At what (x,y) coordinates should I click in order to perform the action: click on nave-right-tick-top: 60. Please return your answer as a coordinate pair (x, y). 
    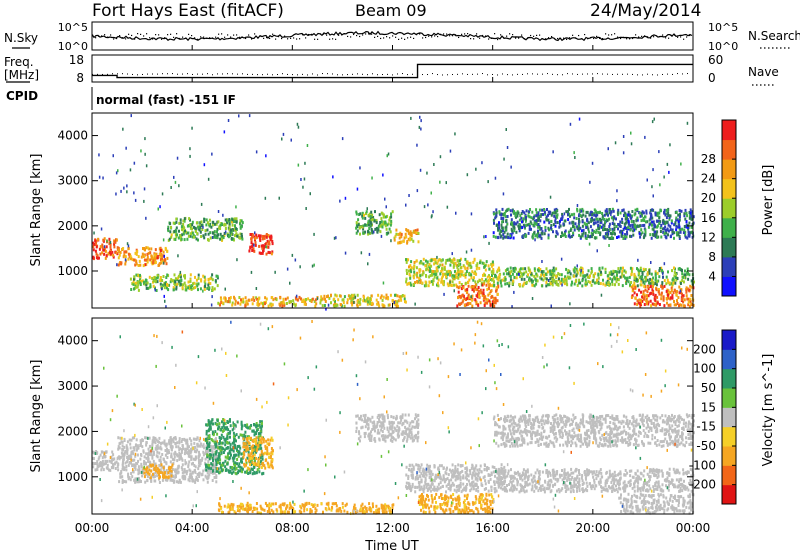
    Looking at the image, I should click on (715, 60).